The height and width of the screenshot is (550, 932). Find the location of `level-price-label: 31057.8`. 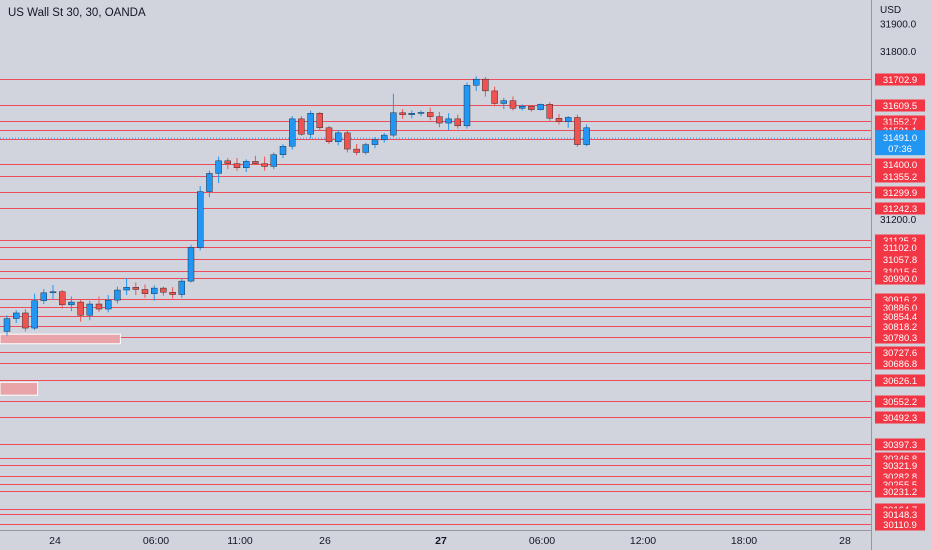

level-price-label: 31057.8 is located at coordinates (900, 260).